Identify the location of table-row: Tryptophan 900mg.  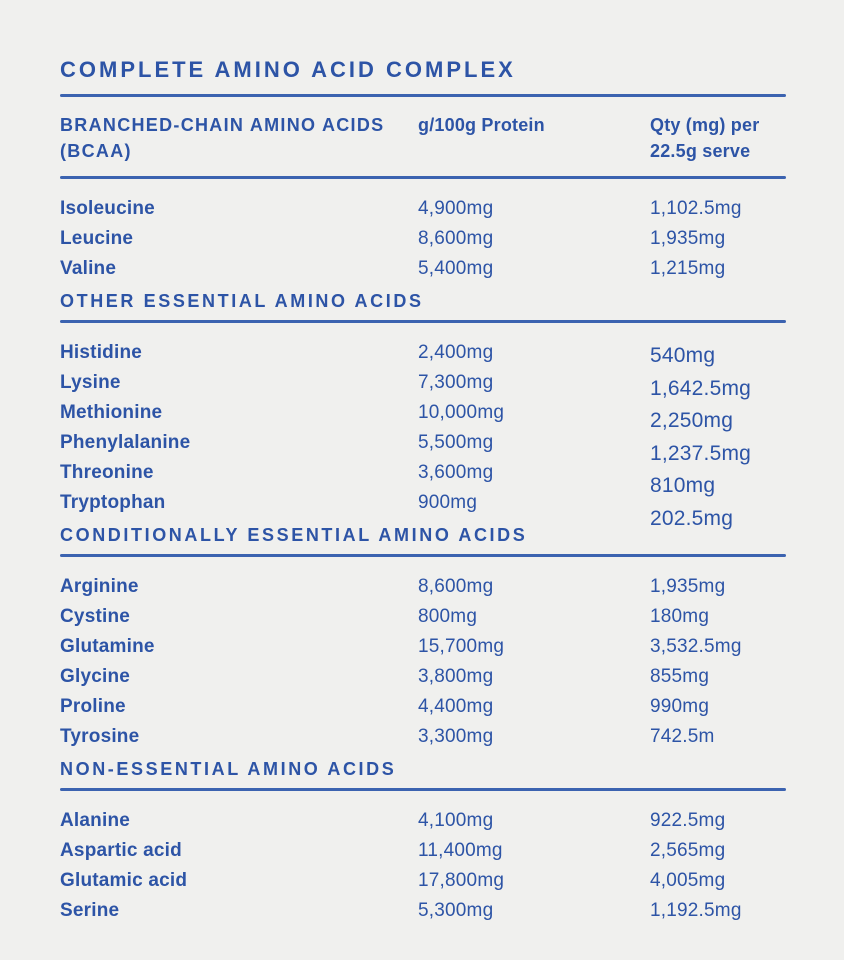
(423, 503).